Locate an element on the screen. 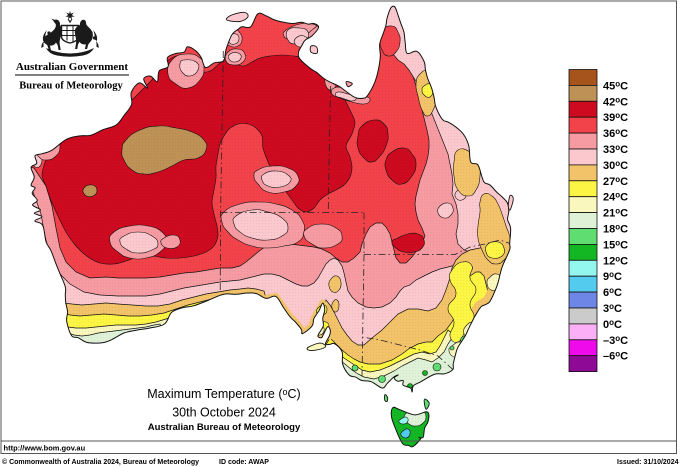  svg-text: 3oC is located at coordinates (612, 308).